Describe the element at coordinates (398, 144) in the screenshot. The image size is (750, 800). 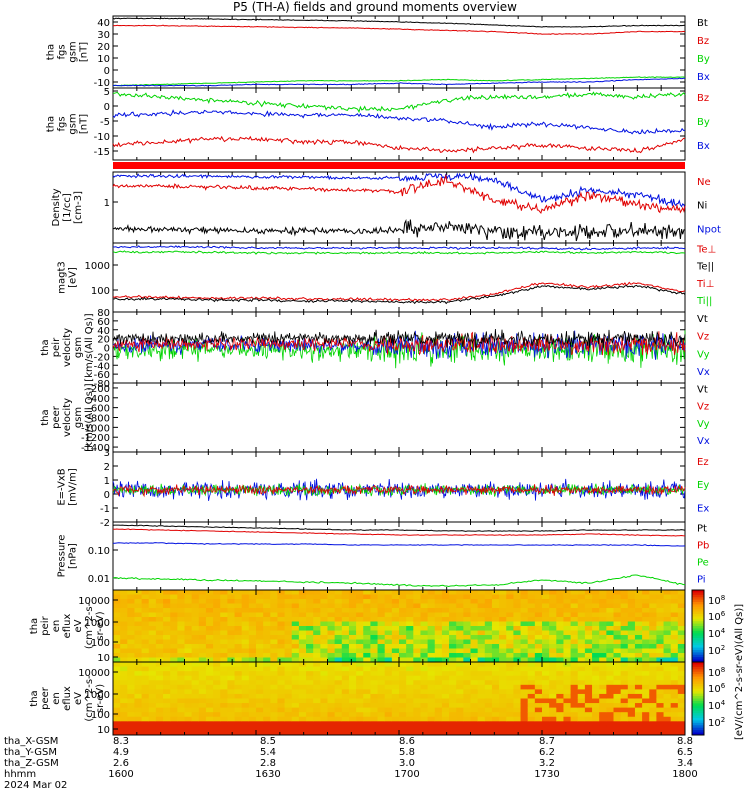
I see `series-Bx` at that location.